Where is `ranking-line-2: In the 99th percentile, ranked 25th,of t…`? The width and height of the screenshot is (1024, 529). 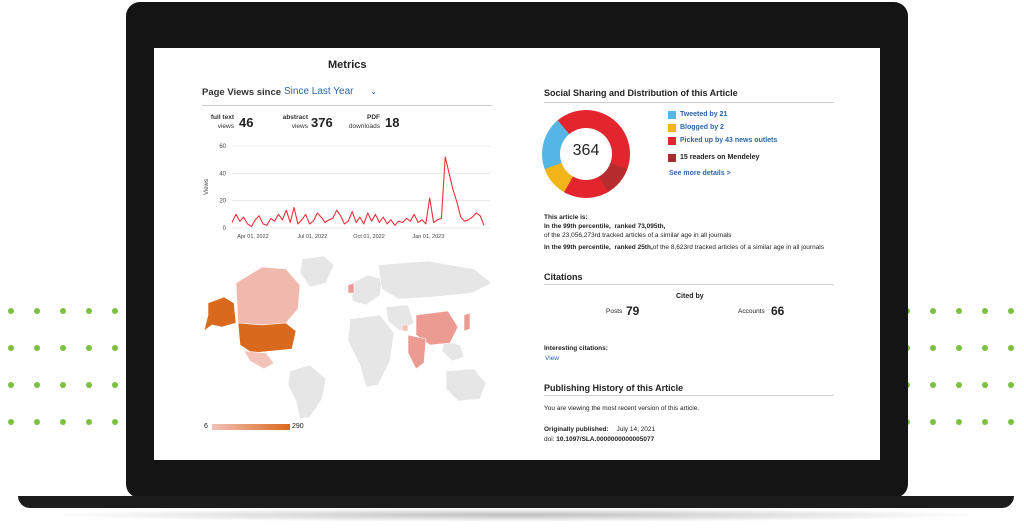 ranking-line-2: In the 99th percentile, ranked 25th,of t… is located at coordinates (684, 247).